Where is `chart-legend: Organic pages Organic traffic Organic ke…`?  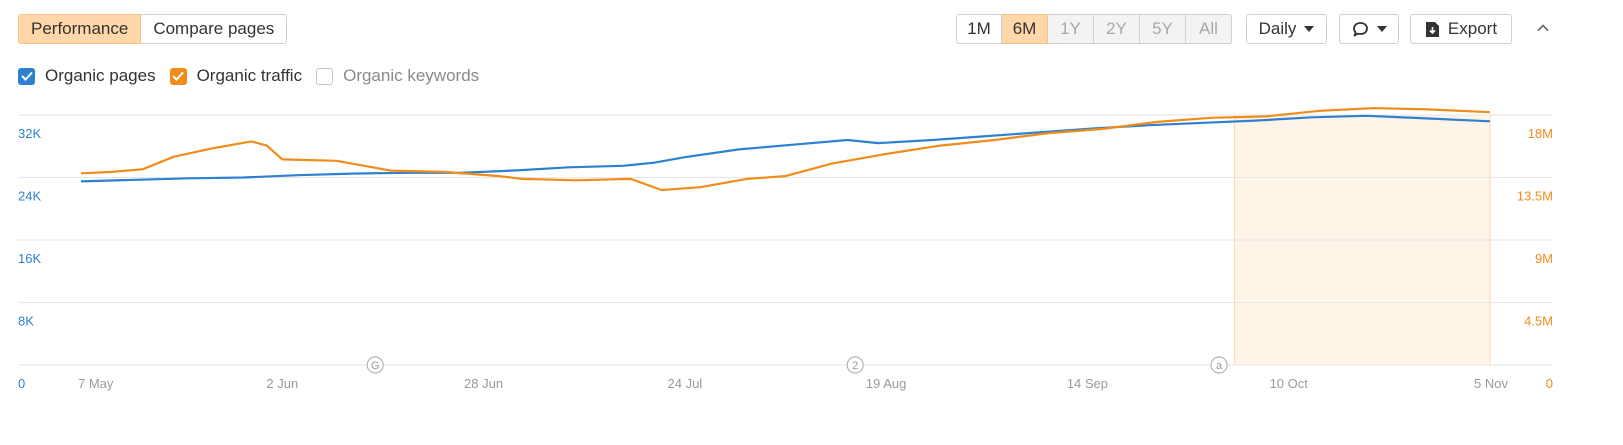 chart-legend: Organic pages Organic traffic Organic ke… is located at coordinates (255, 76).